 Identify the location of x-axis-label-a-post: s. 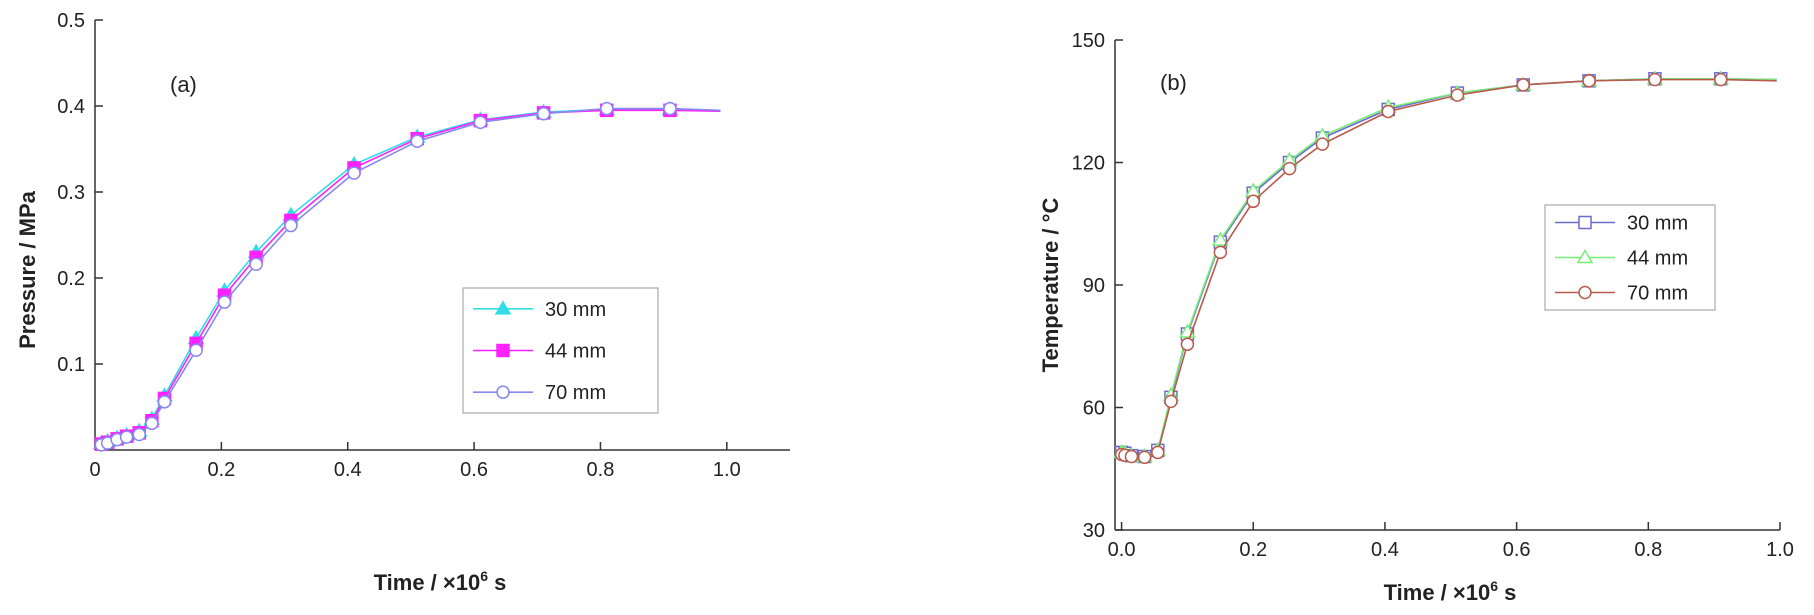
(497, 582).